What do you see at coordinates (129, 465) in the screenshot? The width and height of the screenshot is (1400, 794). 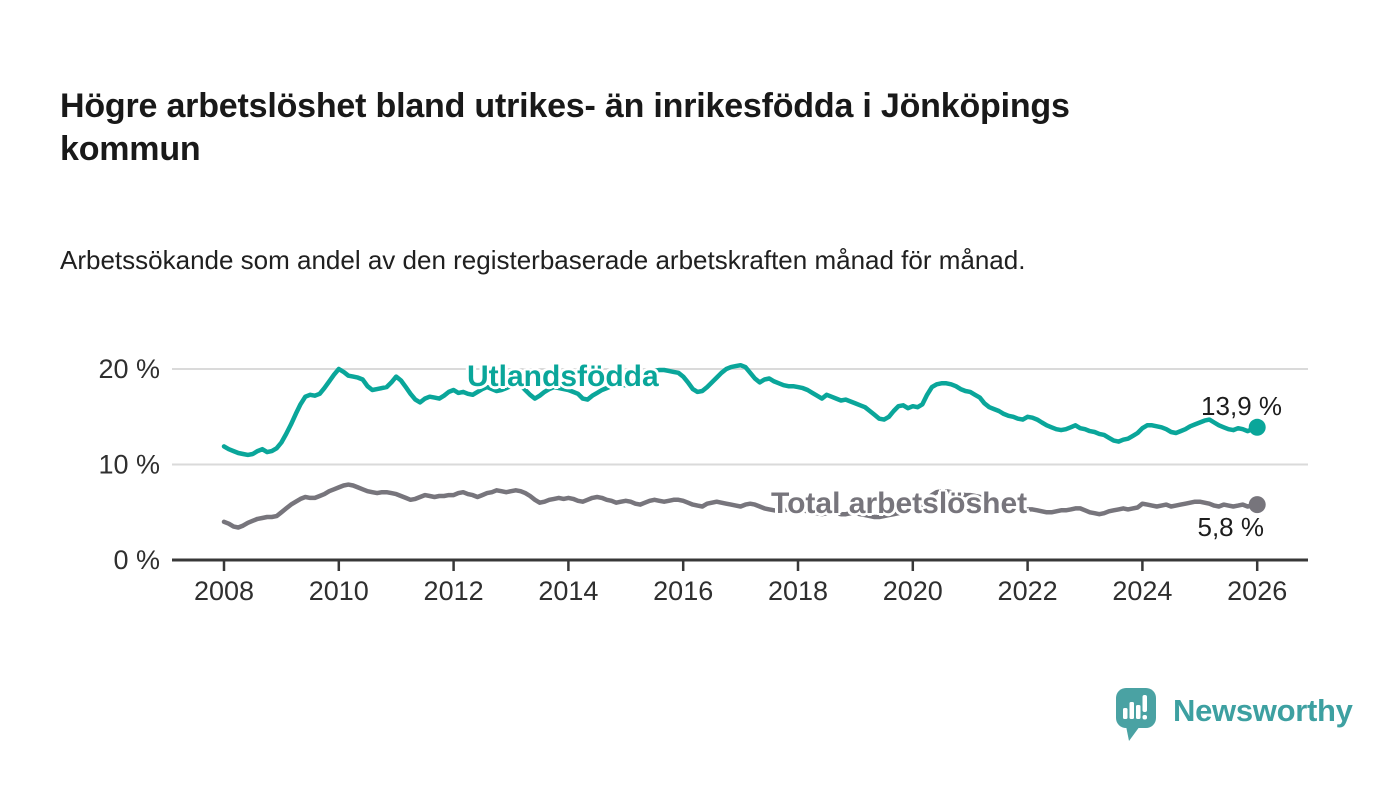 I see `y-tick-label: 10 %` at bounding box center [129, 465].